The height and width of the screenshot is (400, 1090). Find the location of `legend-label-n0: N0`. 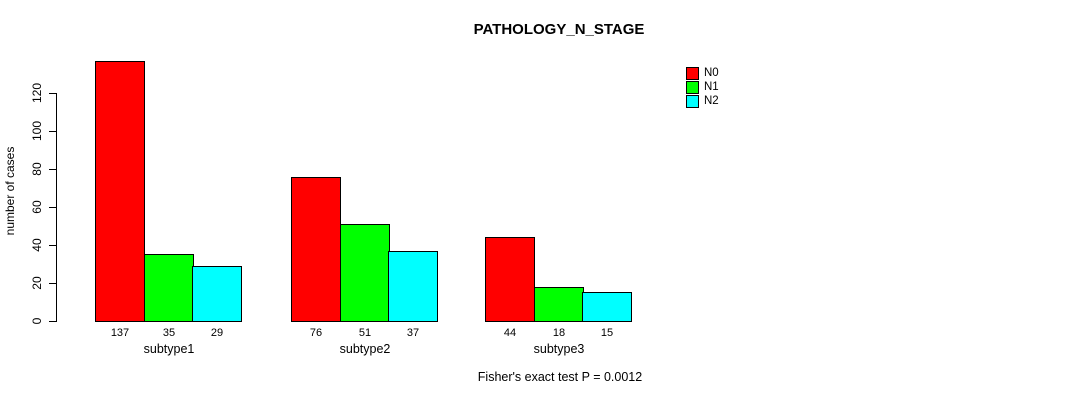

legend-label-n0: N0 is located at coordinates (711, 72).